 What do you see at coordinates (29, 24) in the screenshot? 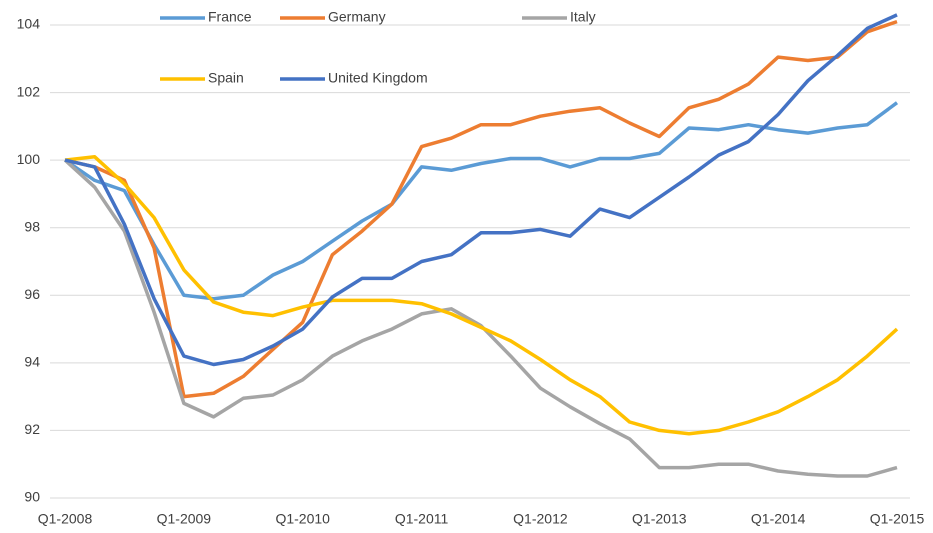
I see `y-tick-label: 104` at bounding box center [29, 24].